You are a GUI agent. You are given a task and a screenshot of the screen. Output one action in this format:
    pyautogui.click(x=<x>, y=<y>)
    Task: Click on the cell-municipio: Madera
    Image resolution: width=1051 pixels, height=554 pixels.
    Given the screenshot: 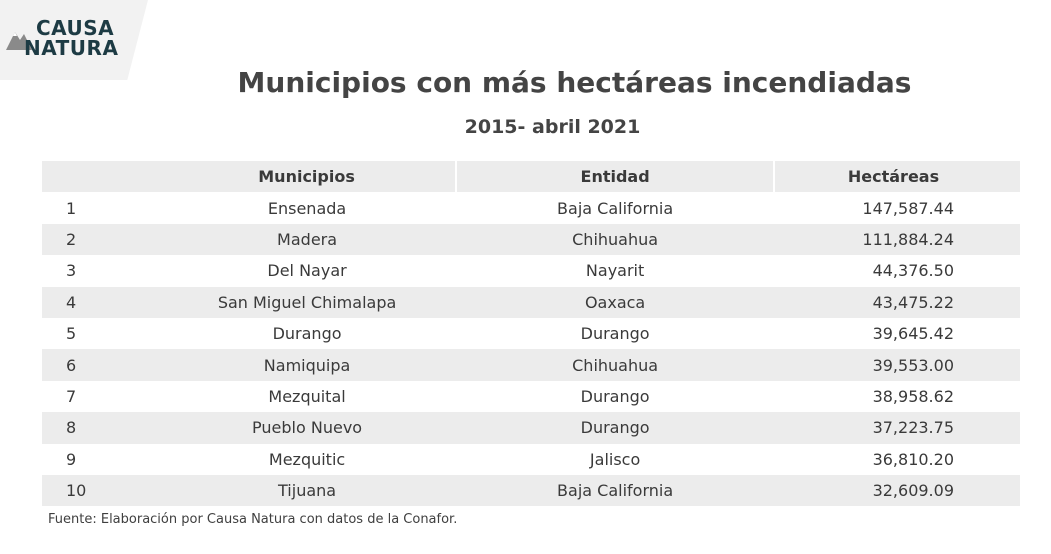 What is the action you would take?
    pyautogui.click(x=307, y=239)
    